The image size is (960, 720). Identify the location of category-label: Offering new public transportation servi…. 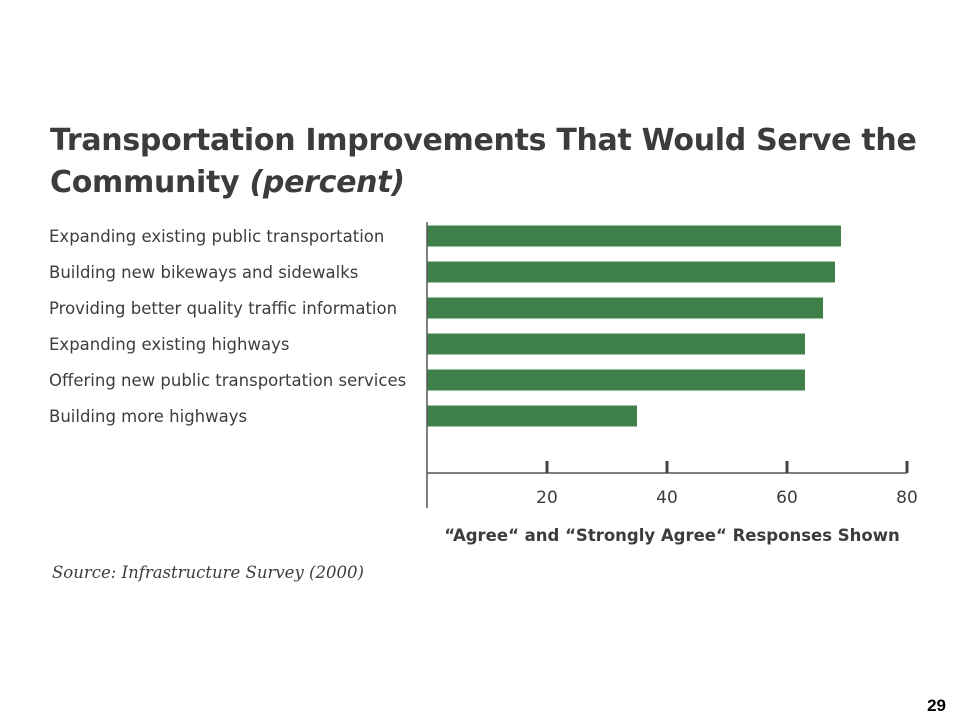
(227, 380).